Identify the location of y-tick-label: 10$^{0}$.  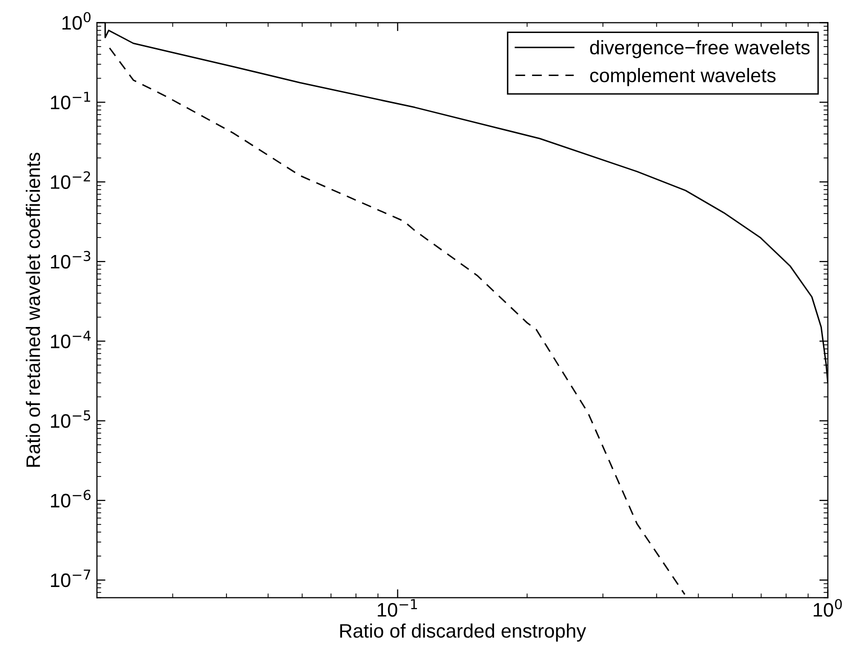
(76, 21).